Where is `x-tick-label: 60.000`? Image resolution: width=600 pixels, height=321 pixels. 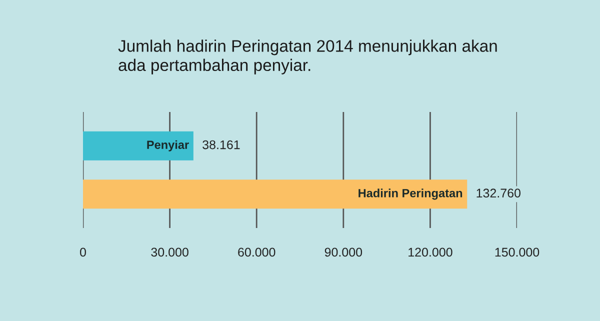 x-tick-label: 60.000 is located at coordinates (257, 252).